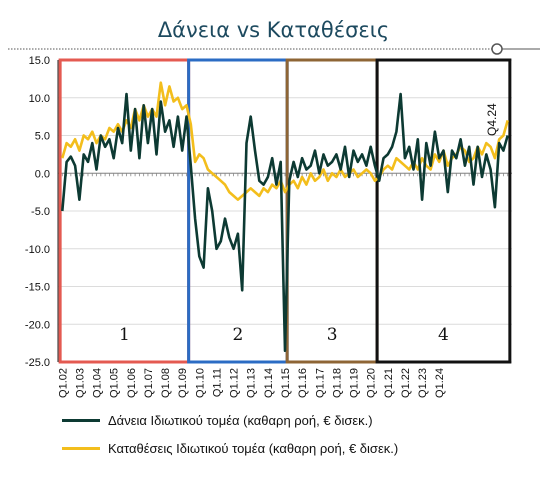  I want to click on region-label: 1, so click(124, 335).